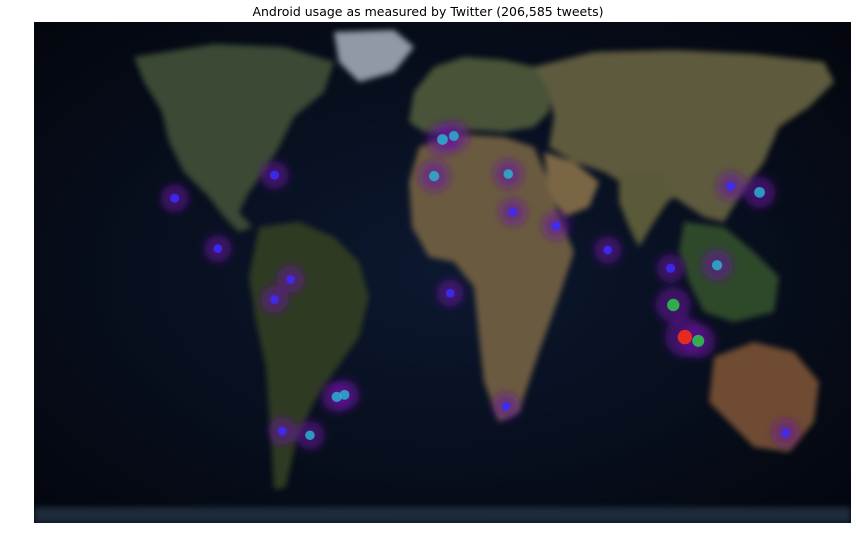  What do you see at coordinates (291, 279) in the screenshot?
I see `hotspot-caracas` at bounding box center [291, 279].